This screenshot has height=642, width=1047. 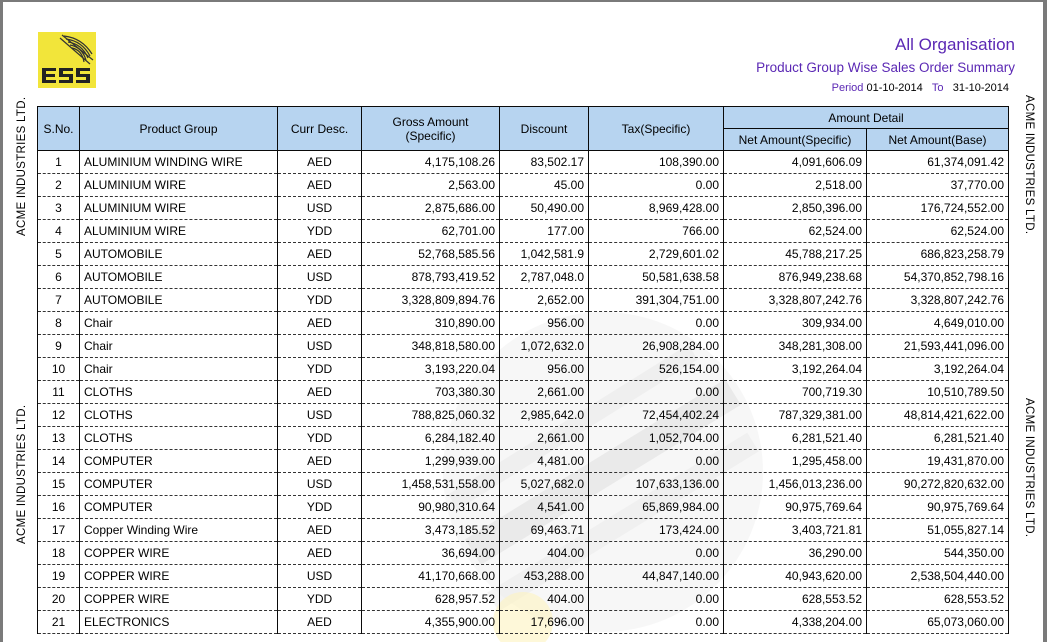 I want to click on cell-discount: 177.00, so click(x=544, y=231).